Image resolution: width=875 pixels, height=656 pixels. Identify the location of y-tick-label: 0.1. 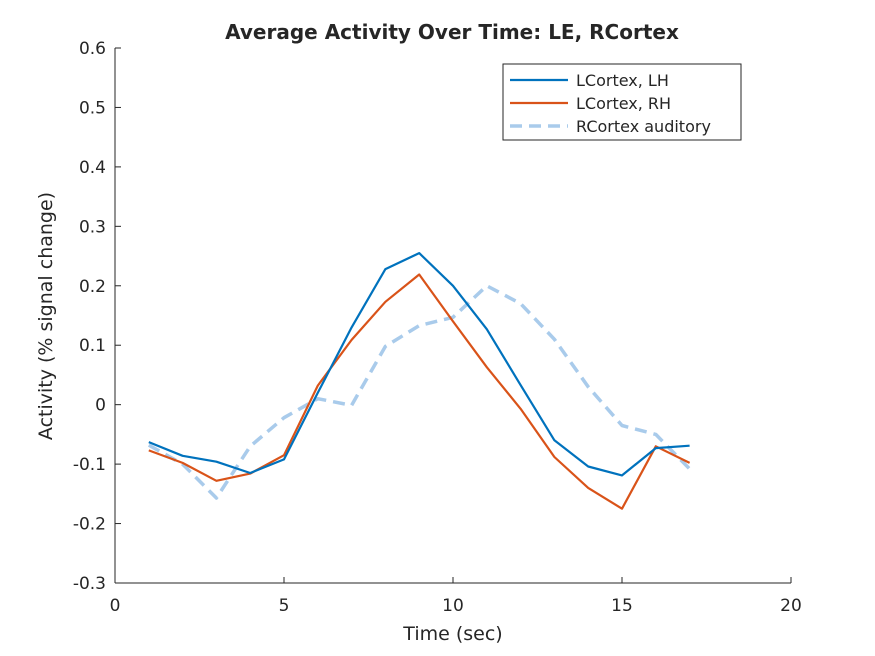
(92, 346).